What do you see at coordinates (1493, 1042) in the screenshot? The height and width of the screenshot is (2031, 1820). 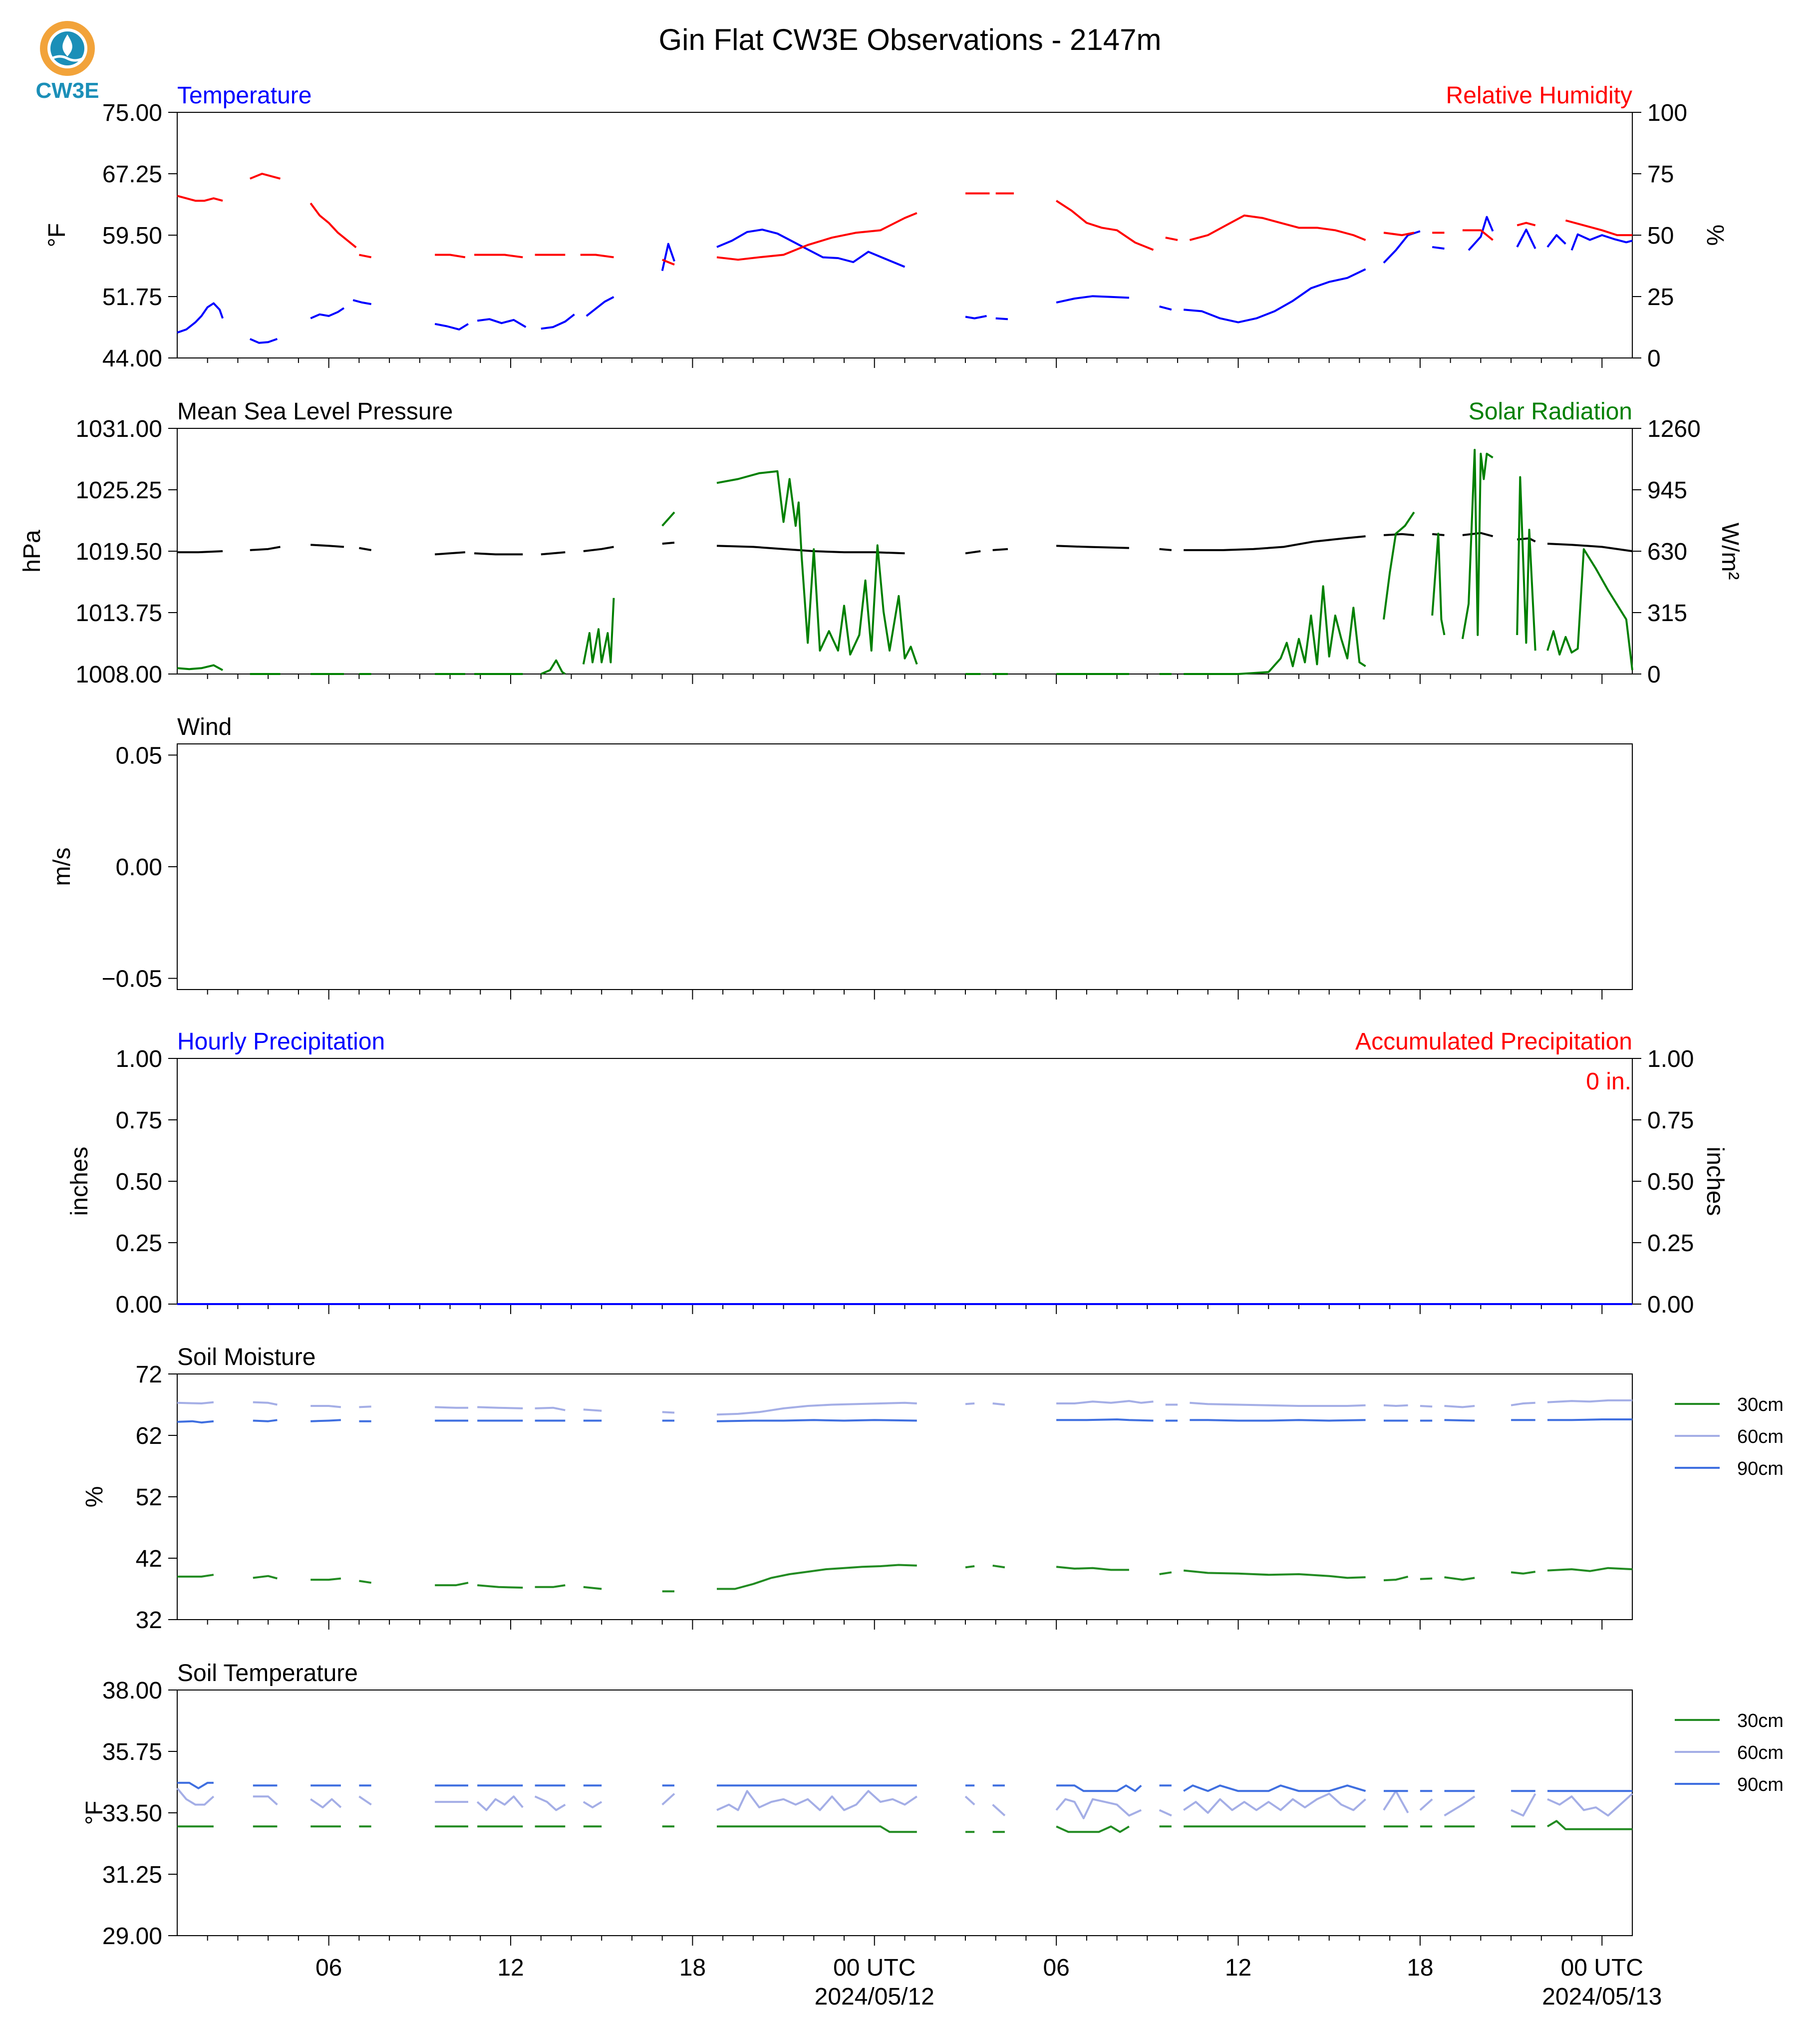 I see `precipitation-title-right: Accumulated Precipitation` at bounding box center [1493, 1042].